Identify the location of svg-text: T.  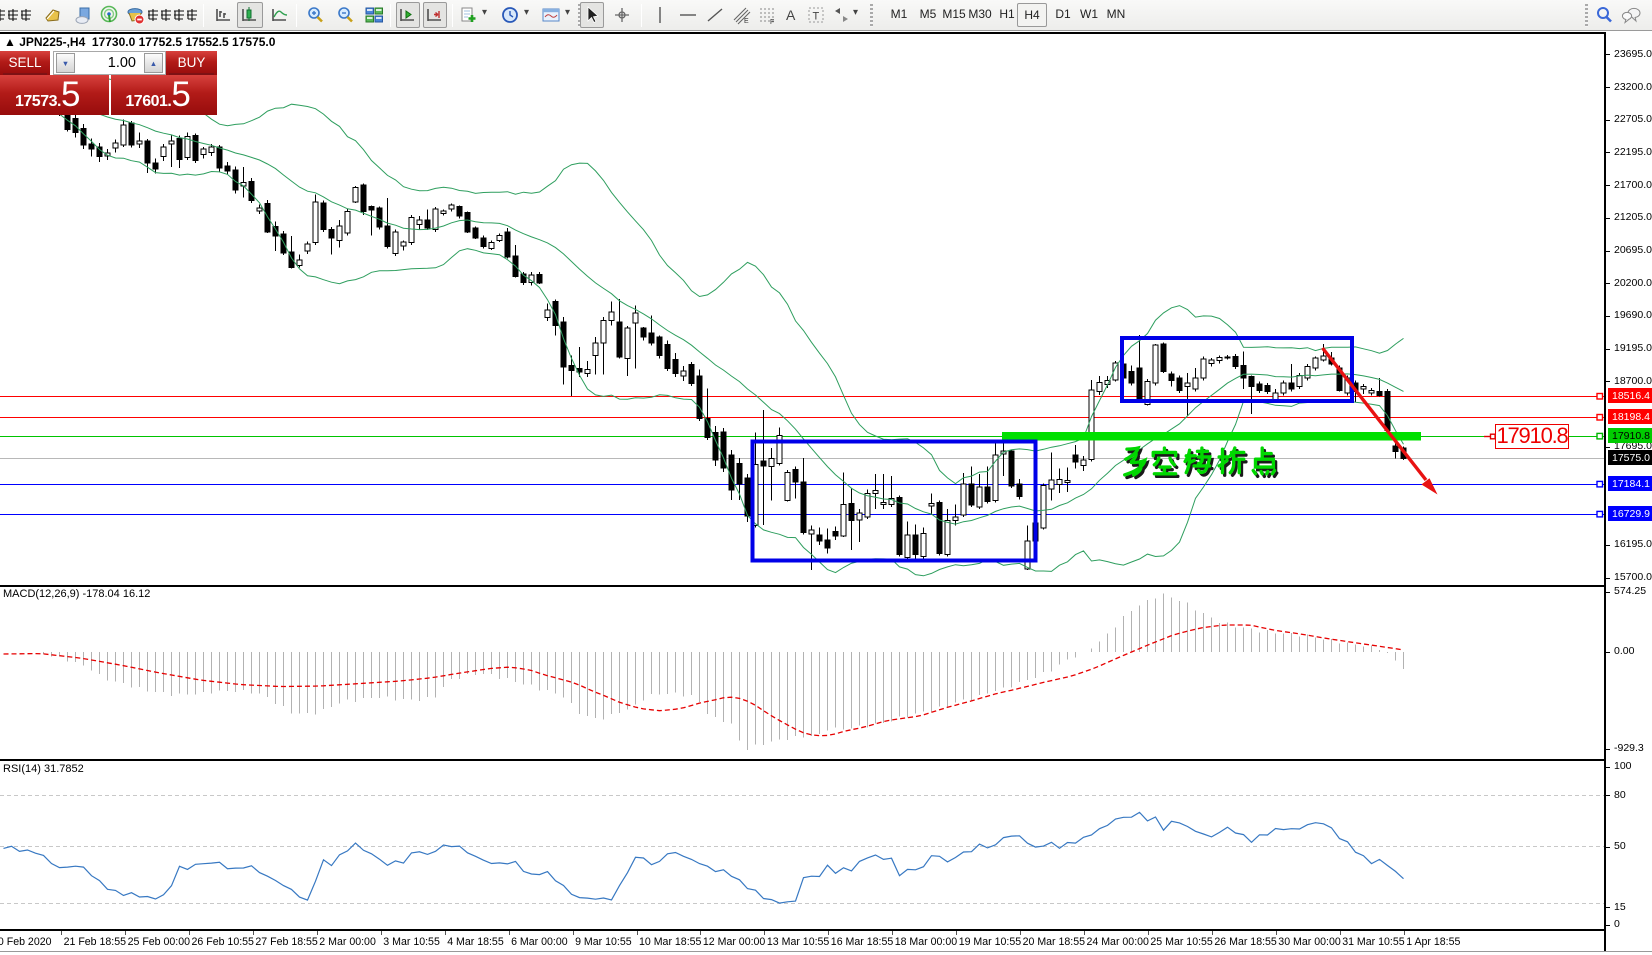
(816, 17).